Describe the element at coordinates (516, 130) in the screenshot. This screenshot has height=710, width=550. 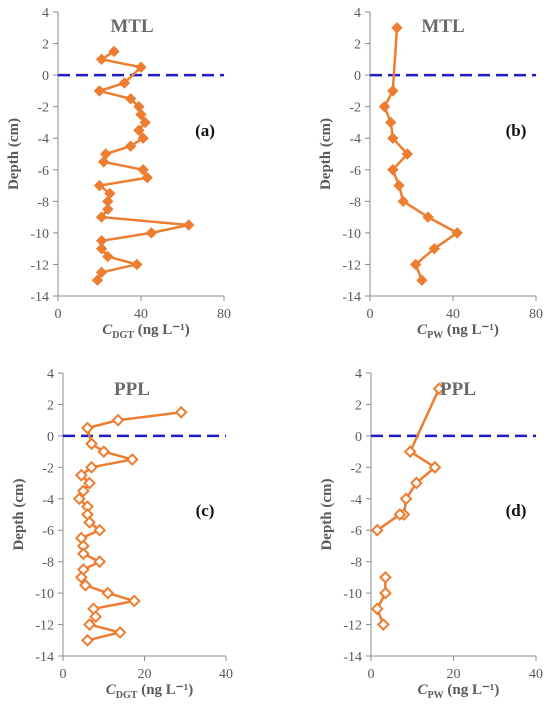
I see `panel-label: (b)` at that location.